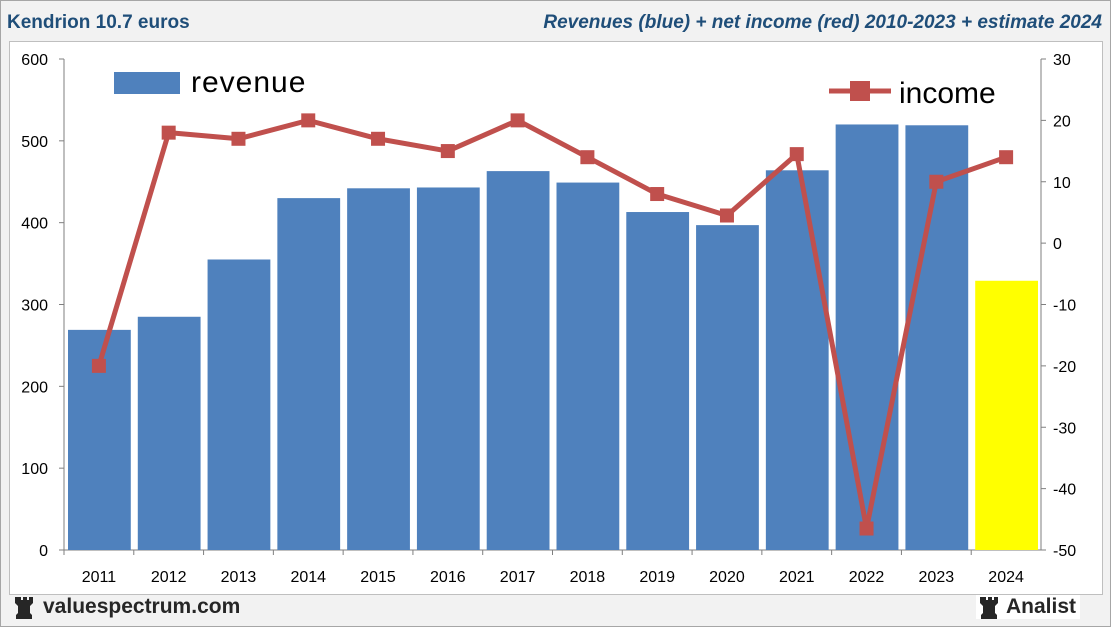 The height and width of the screenshot is (627, 1111). Describe the element at coordinates (867, 577) in the screenshot. I see `x-tick-label: 2022` at that location.